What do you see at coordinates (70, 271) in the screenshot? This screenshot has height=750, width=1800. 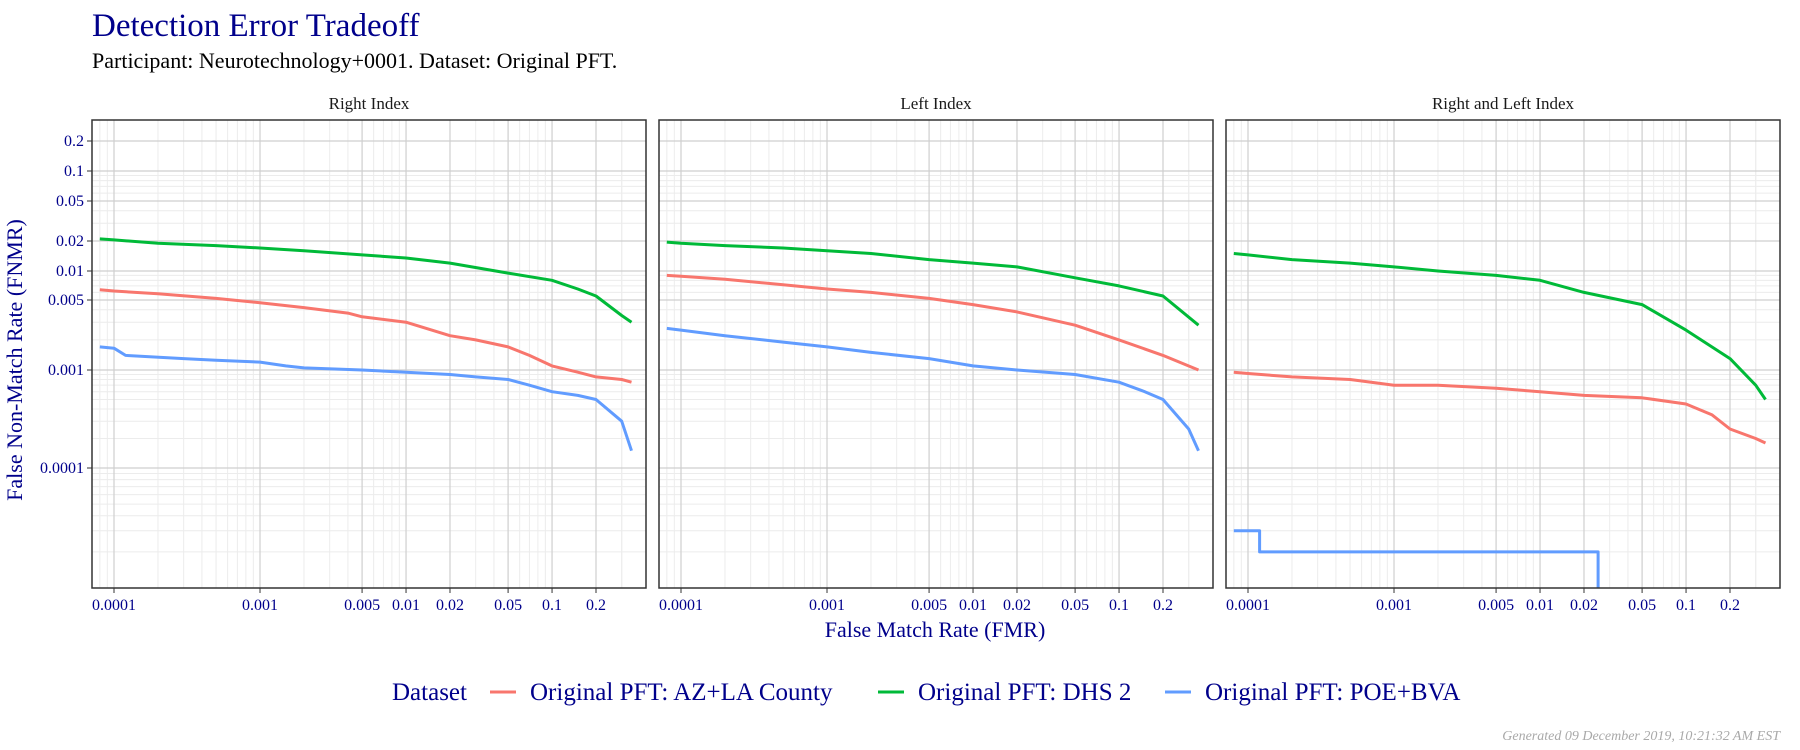 I see `y-tick-label: 0.01` at bounding box center [70, 271].